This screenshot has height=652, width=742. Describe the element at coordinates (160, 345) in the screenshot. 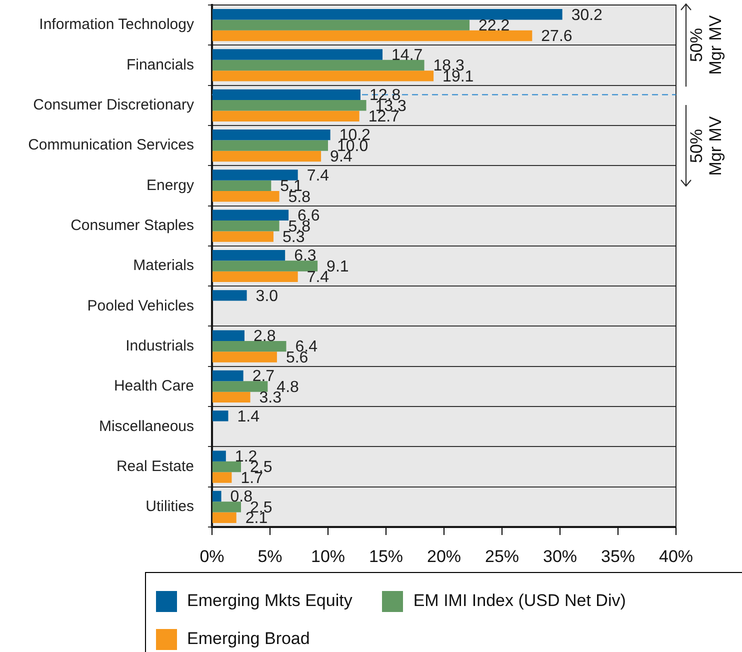

I see `y-tick-label: Industrials` at that location.